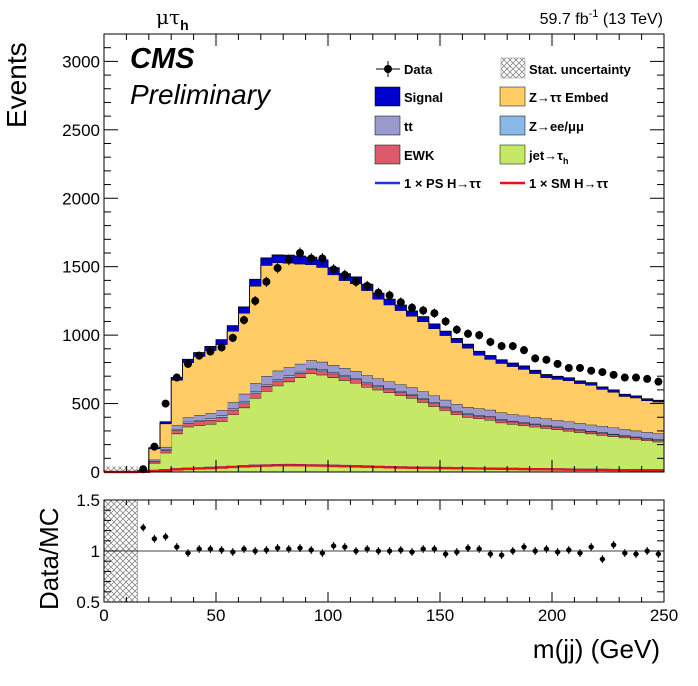 The image size is (698, 686). Describe the element at coordinates (81, 61) in the screenshot. I see `y-tick-label: 3000` at that location.